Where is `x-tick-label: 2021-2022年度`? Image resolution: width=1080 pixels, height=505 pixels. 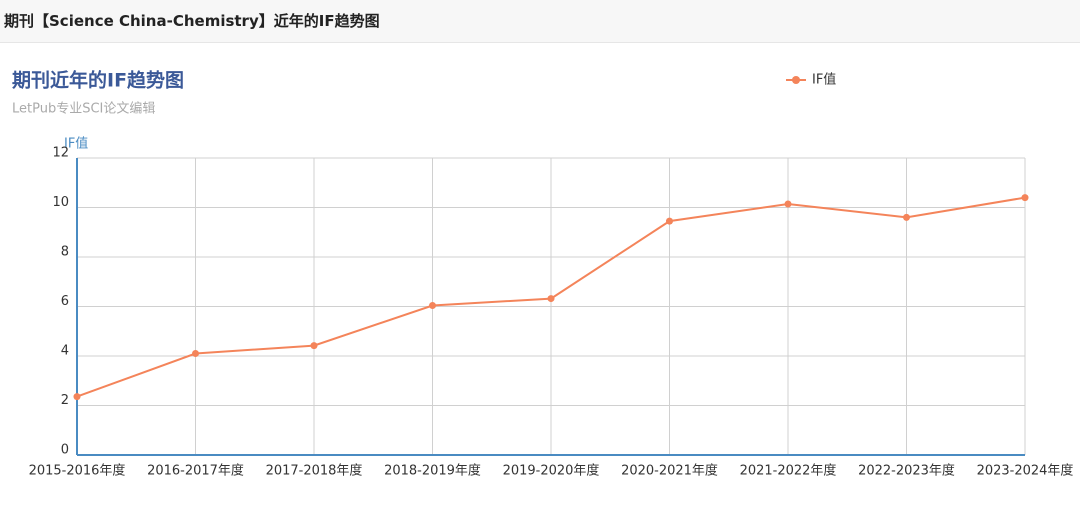
x-tick-label: 2021-2022年度 is located at coordinates (788, 471).